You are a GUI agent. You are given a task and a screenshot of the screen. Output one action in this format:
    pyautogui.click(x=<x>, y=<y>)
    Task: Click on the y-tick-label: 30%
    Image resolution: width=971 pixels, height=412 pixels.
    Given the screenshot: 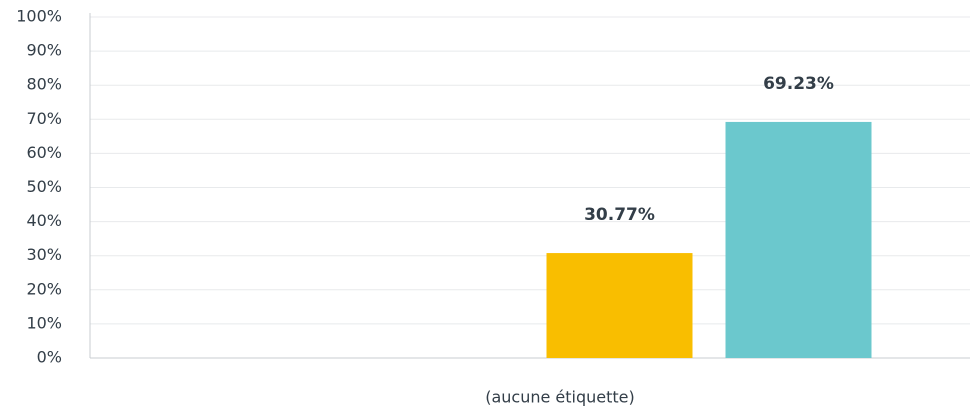 What is the action you would take?
    pyautogui.click(x=44, y=254)
    